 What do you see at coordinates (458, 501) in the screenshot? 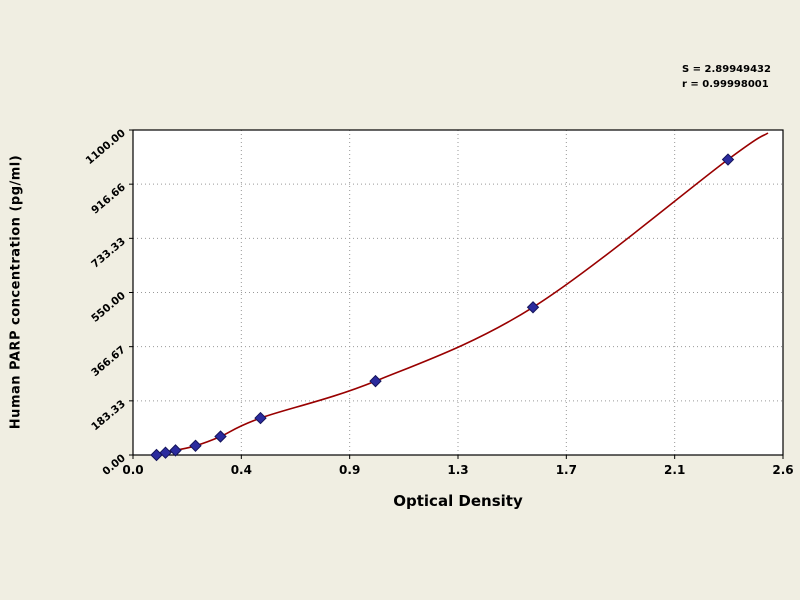
I see `x-axis-title: Optical Density` at bounding box center [458, 501].